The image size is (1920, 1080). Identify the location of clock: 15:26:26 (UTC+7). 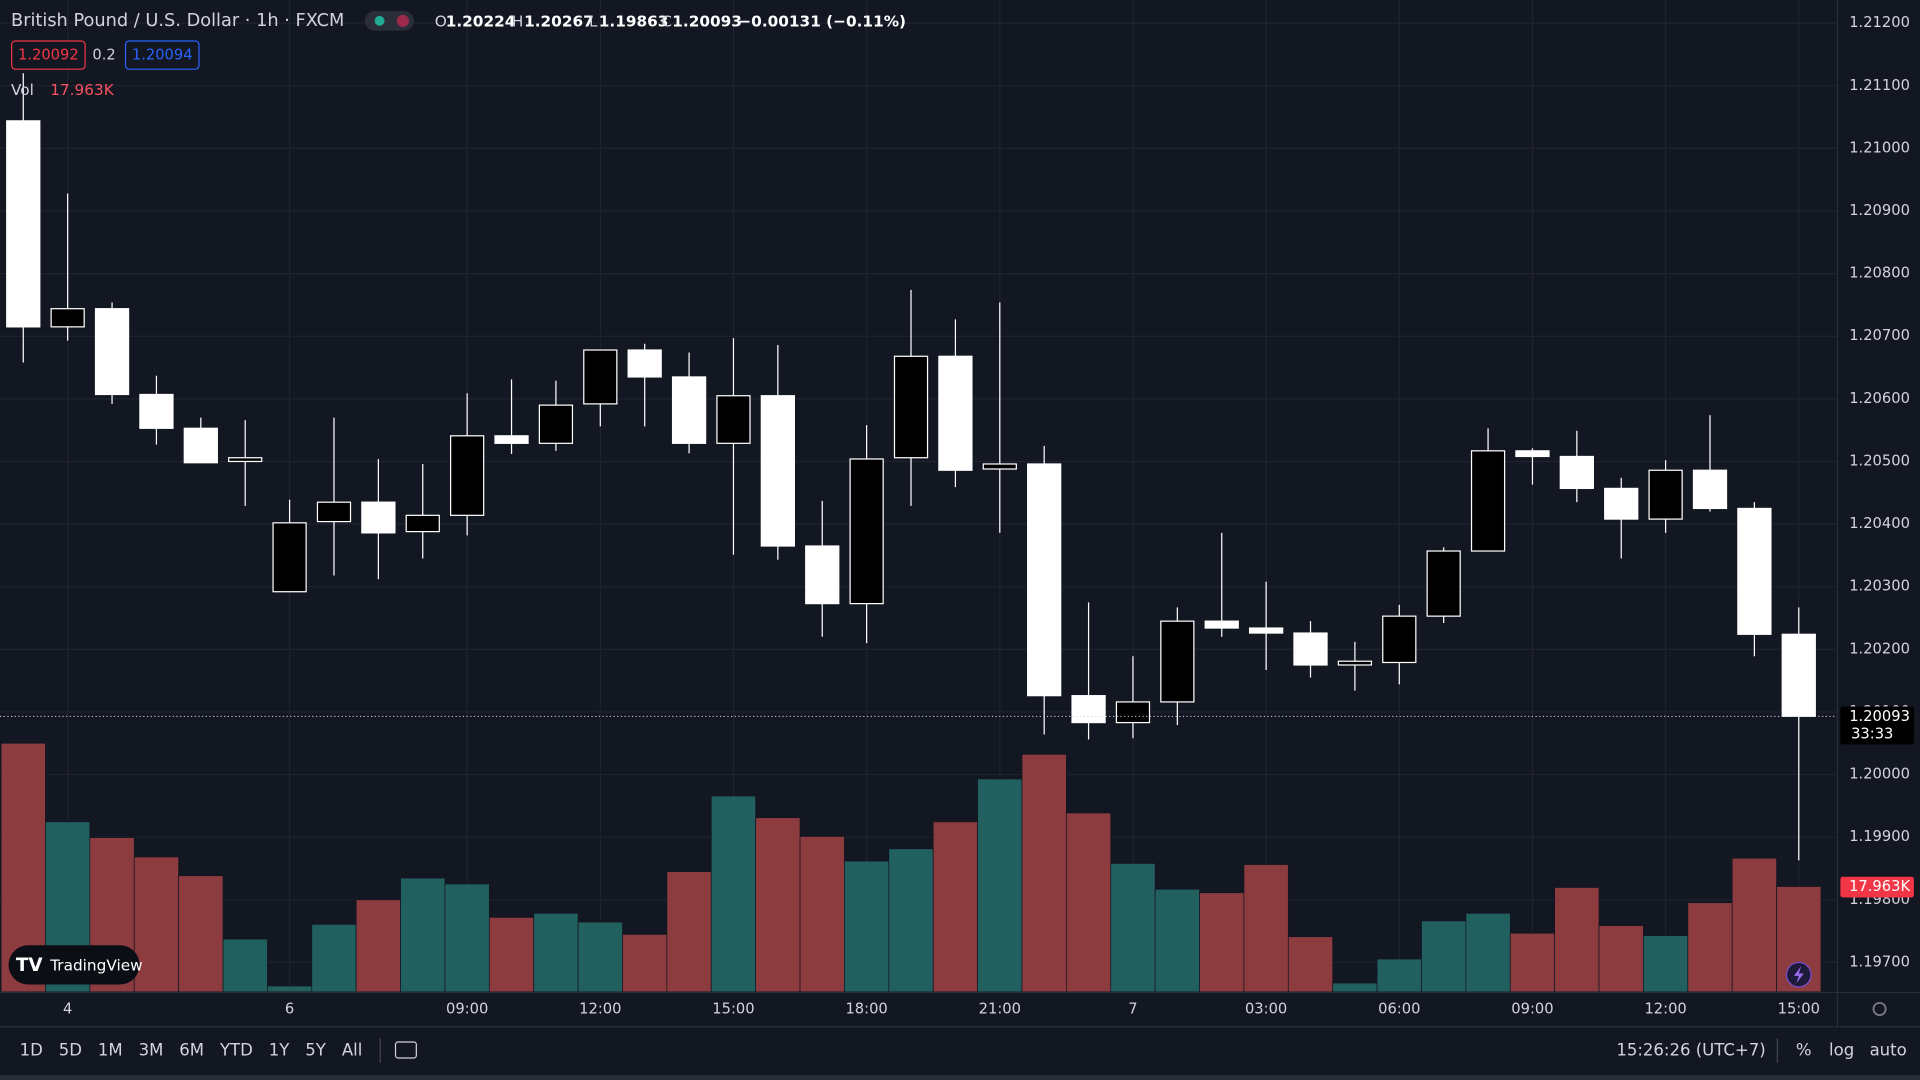
(1690, 1050).